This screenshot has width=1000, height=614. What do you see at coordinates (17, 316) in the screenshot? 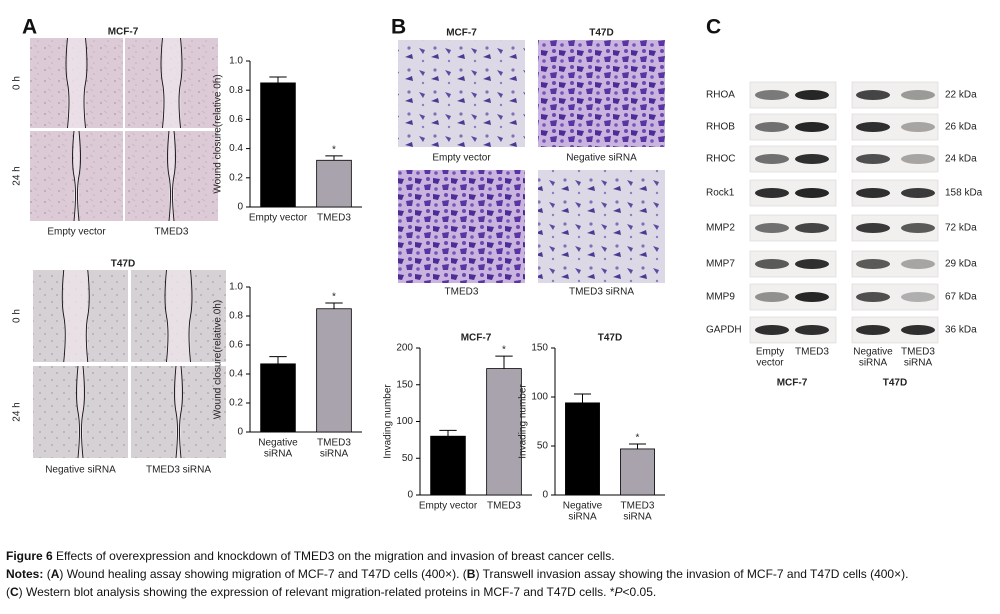
I see `row-label: 0 h` at bounding box center [17, 316].